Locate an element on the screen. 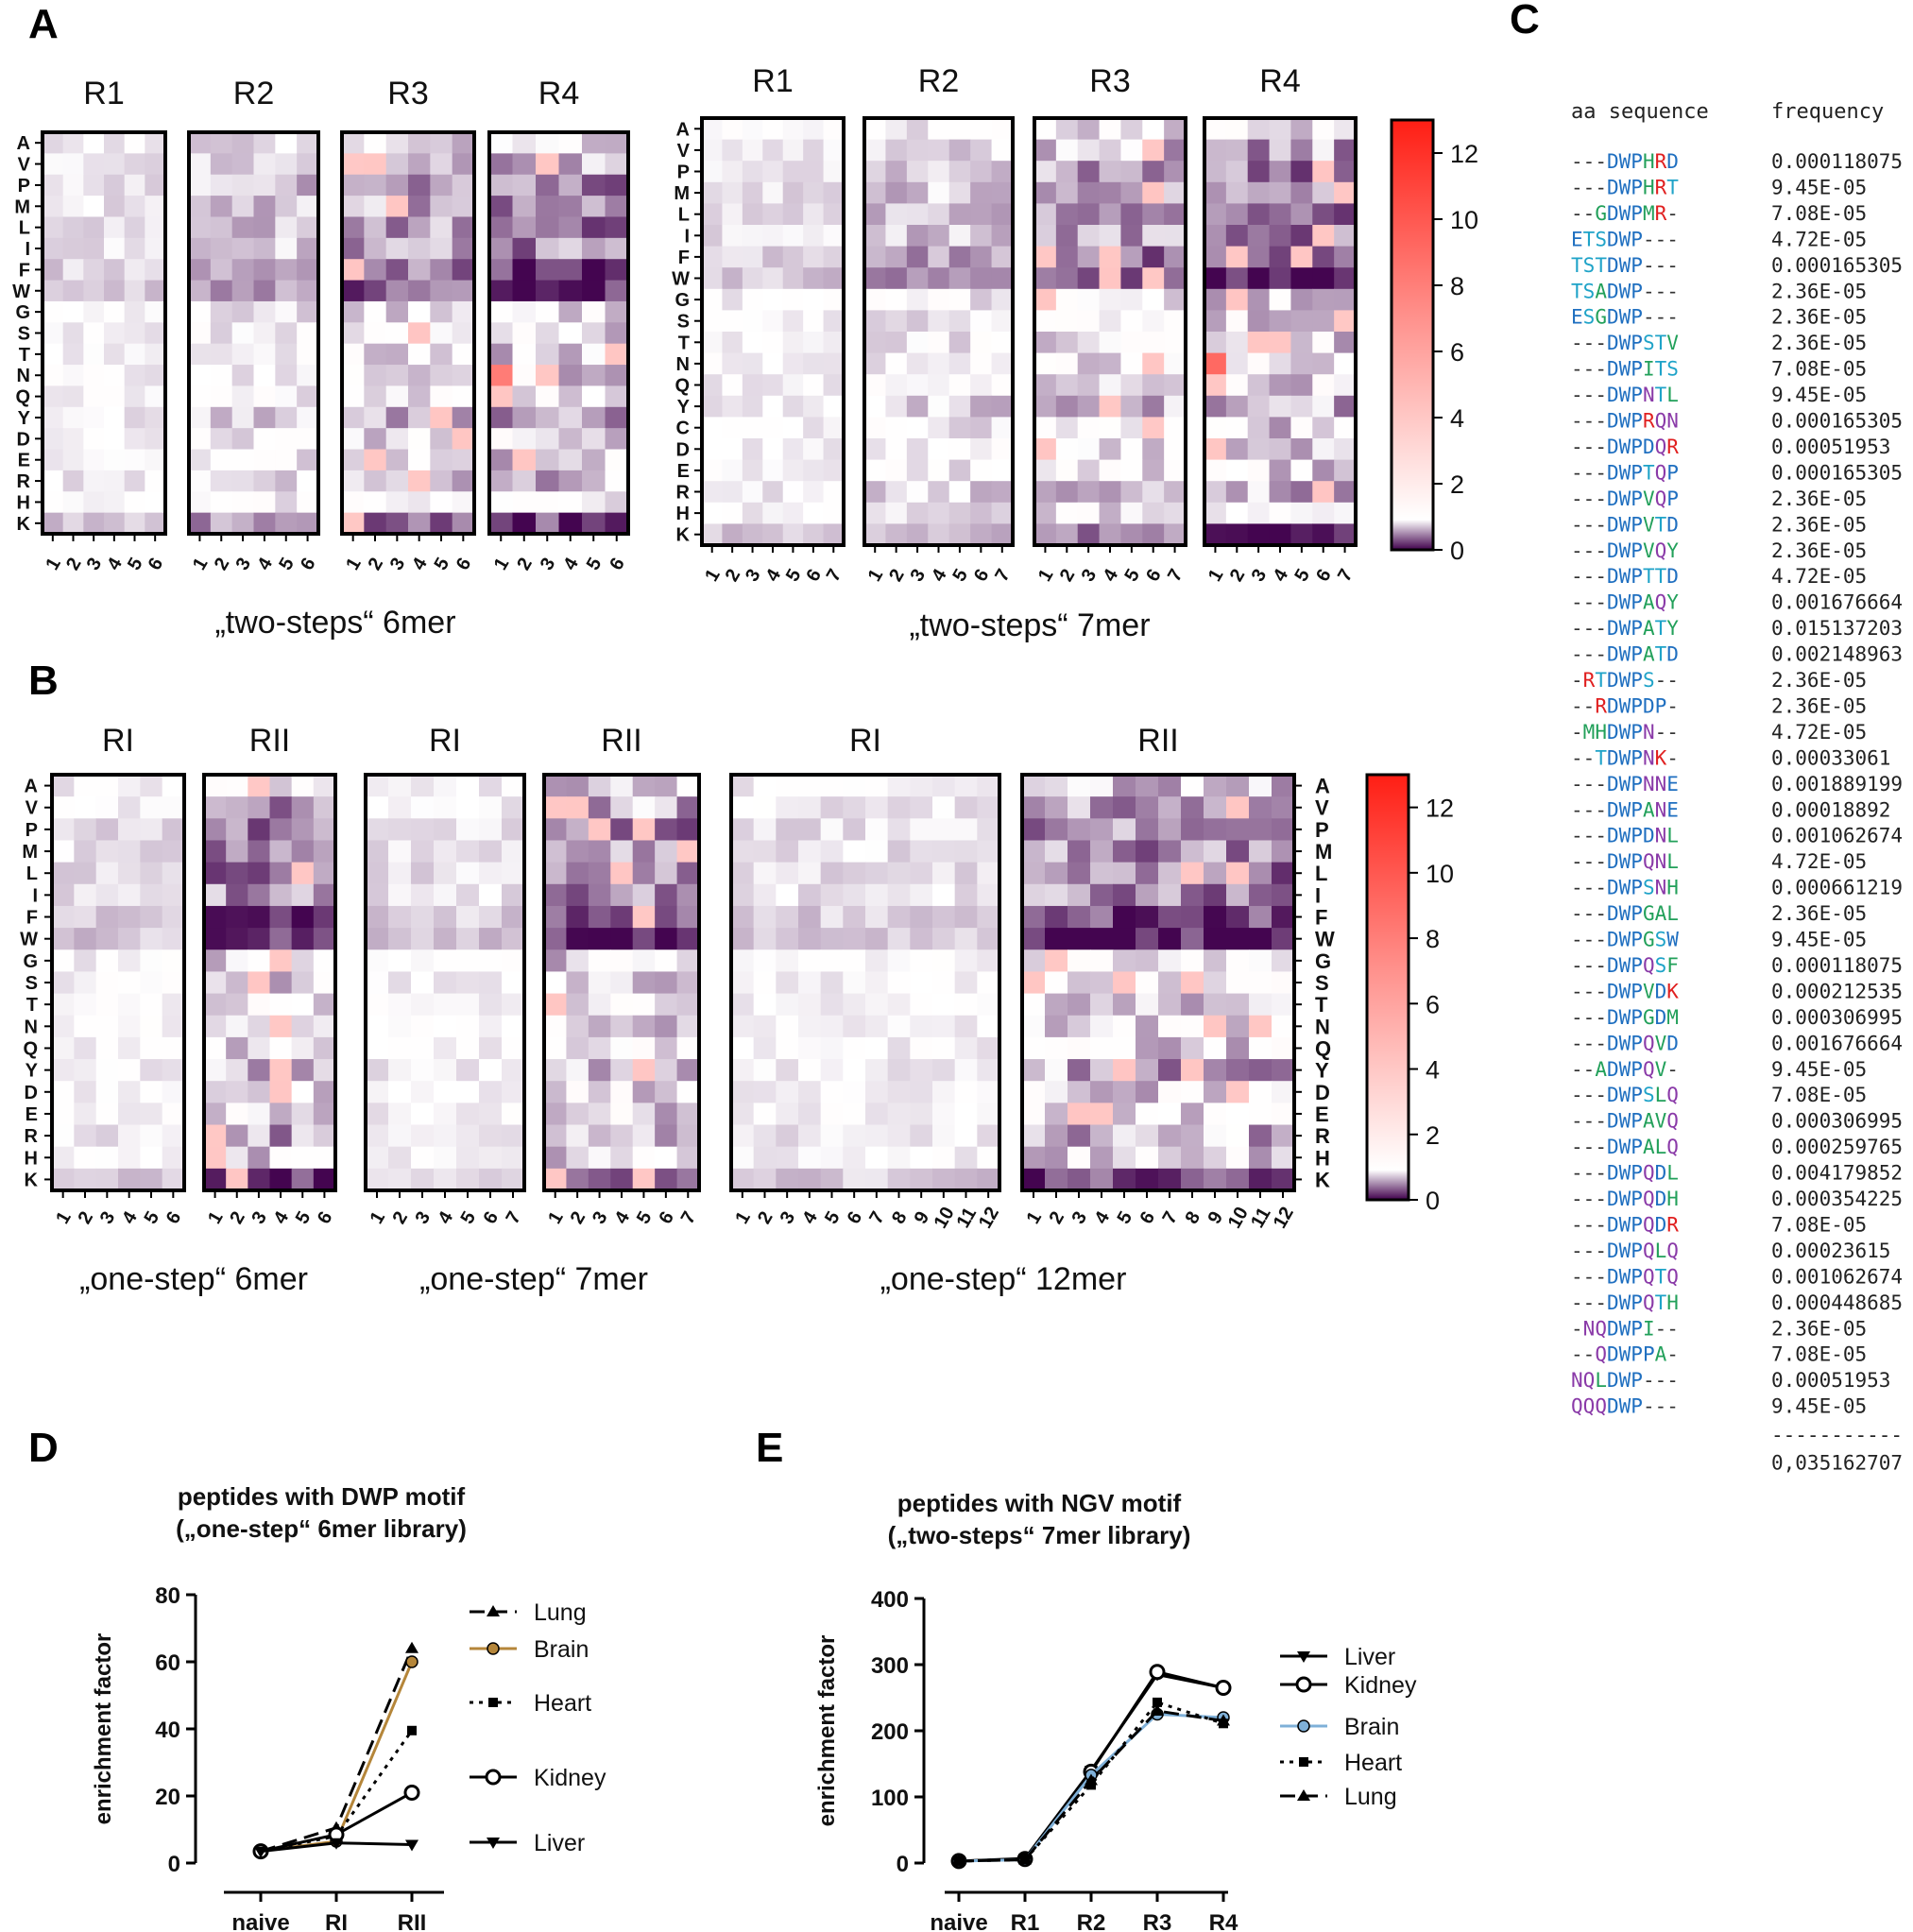  colorbar-tick-label: 12 is located at coordinates (1440, 809).